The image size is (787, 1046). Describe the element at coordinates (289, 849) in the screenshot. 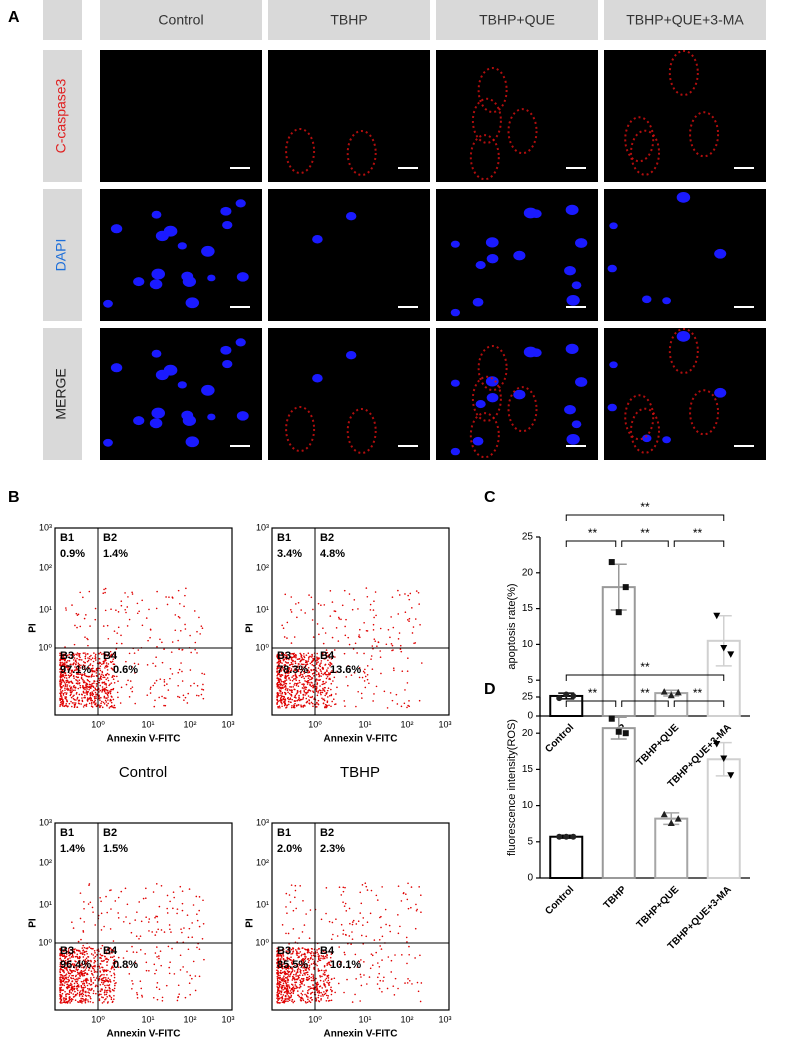

I see `quadrant-percent: 2.0%` at that location.